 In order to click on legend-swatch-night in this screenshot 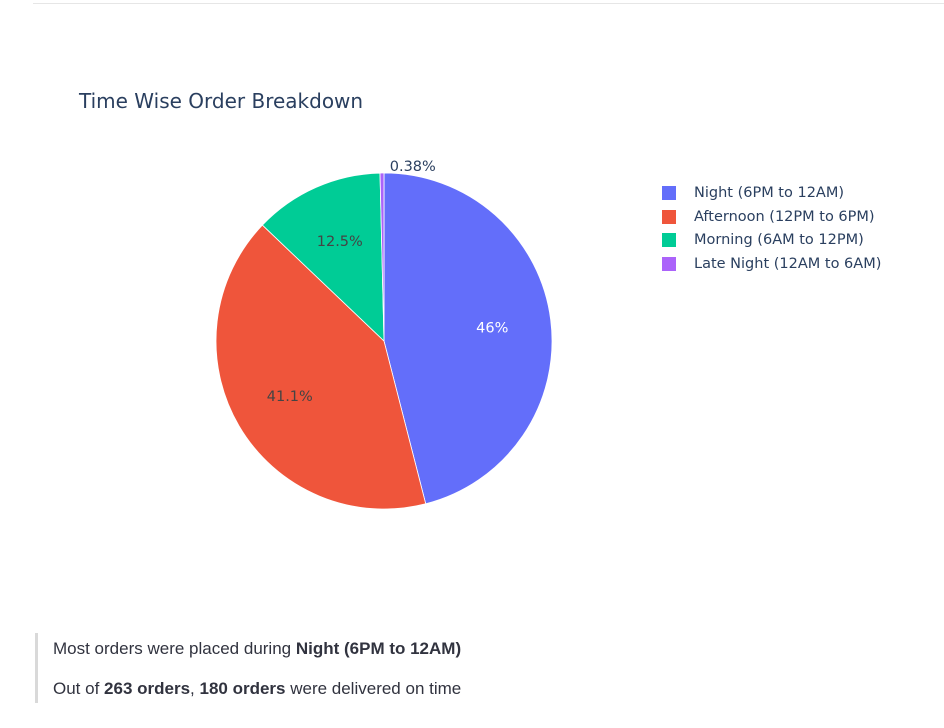, I will do `click(669, 192)`.